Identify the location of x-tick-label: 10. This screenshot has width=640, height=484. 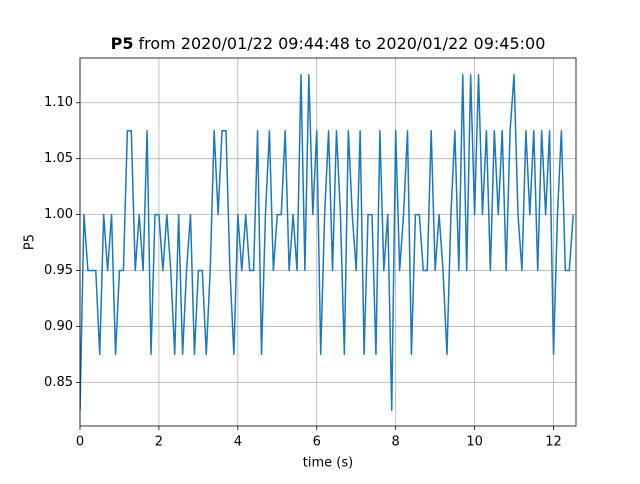
(474, 442).